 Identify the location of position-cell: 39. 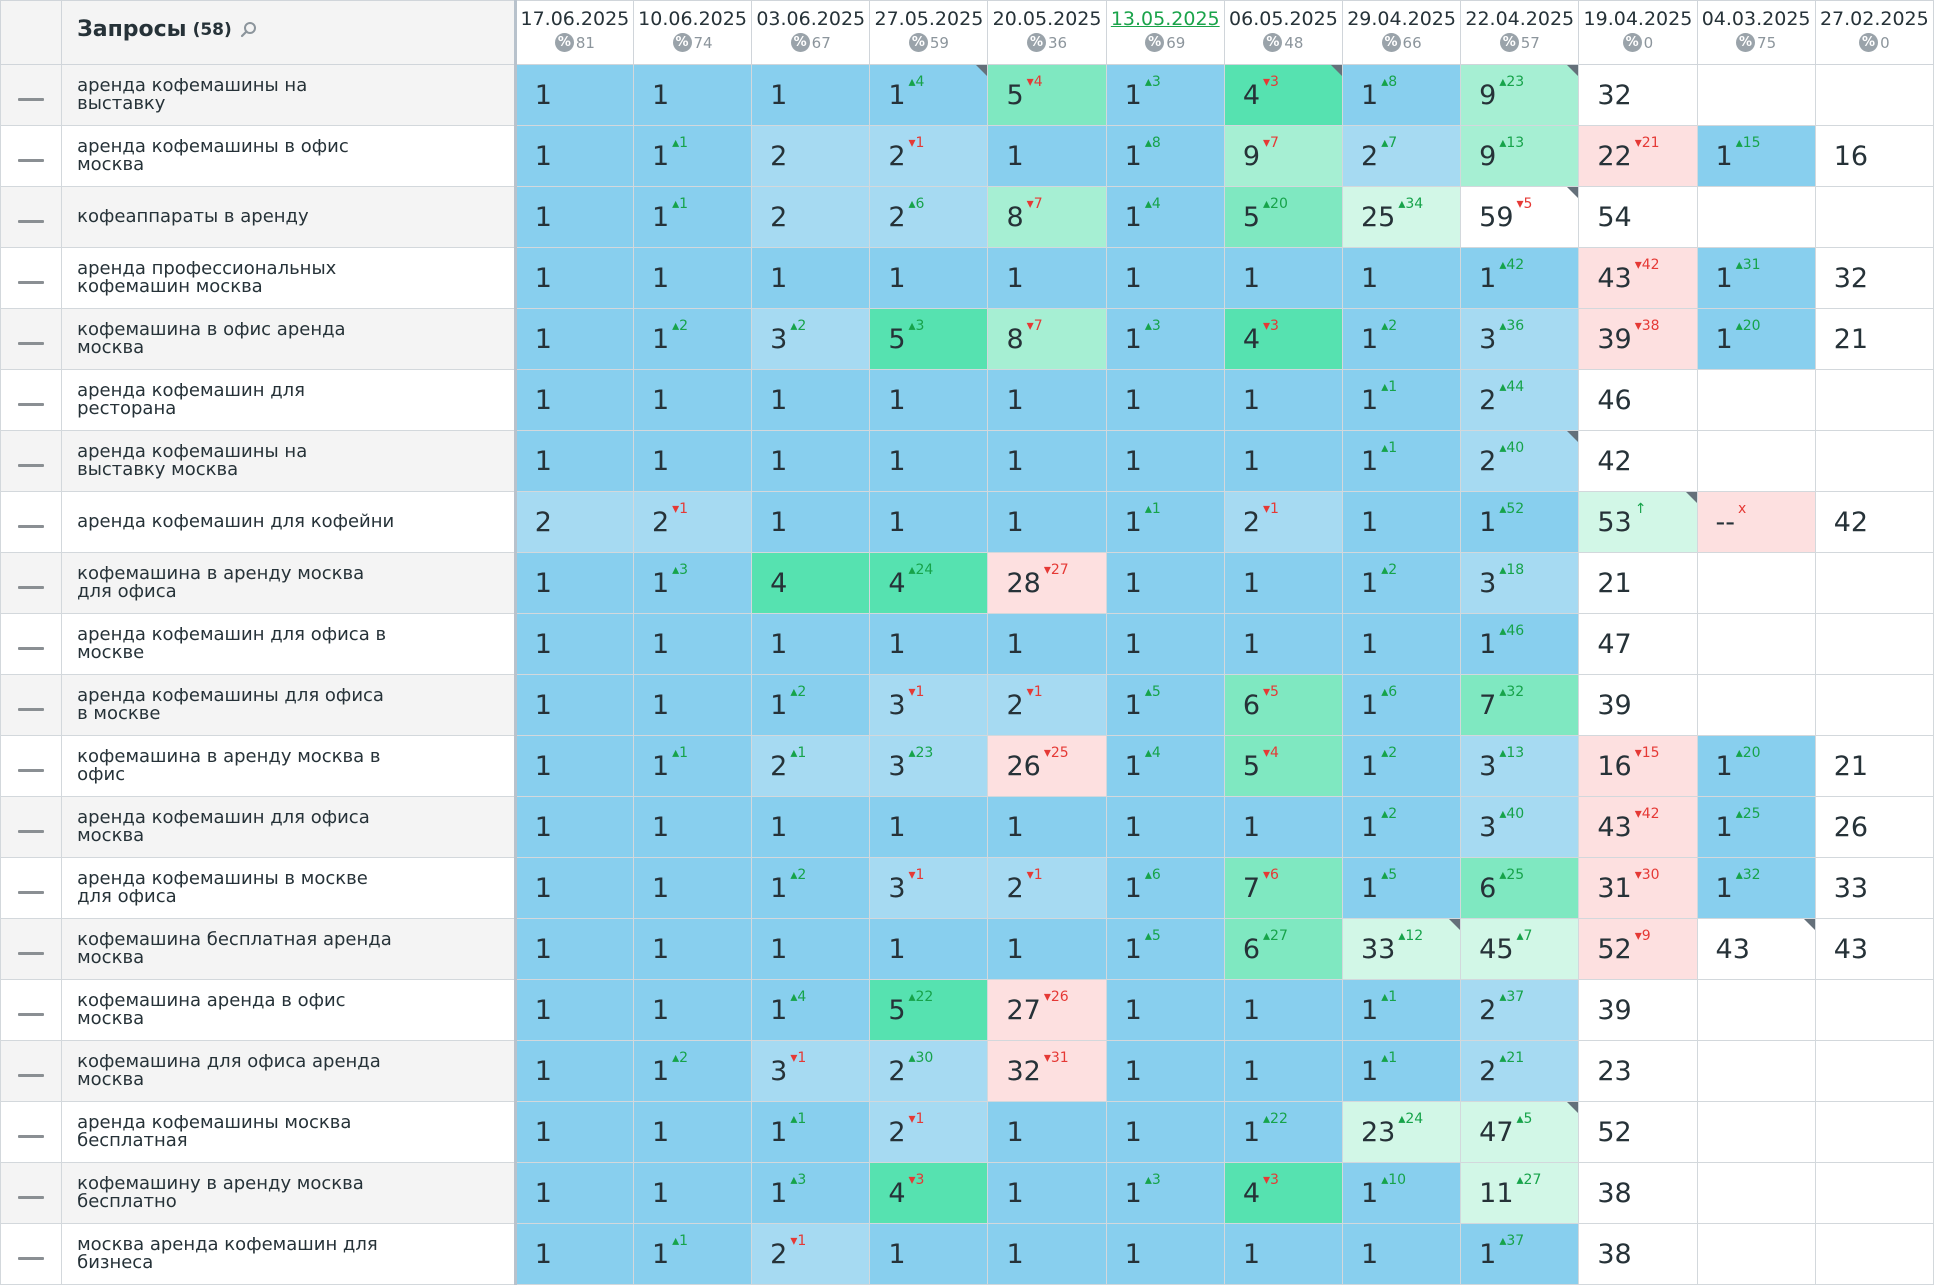
(1638, 705).